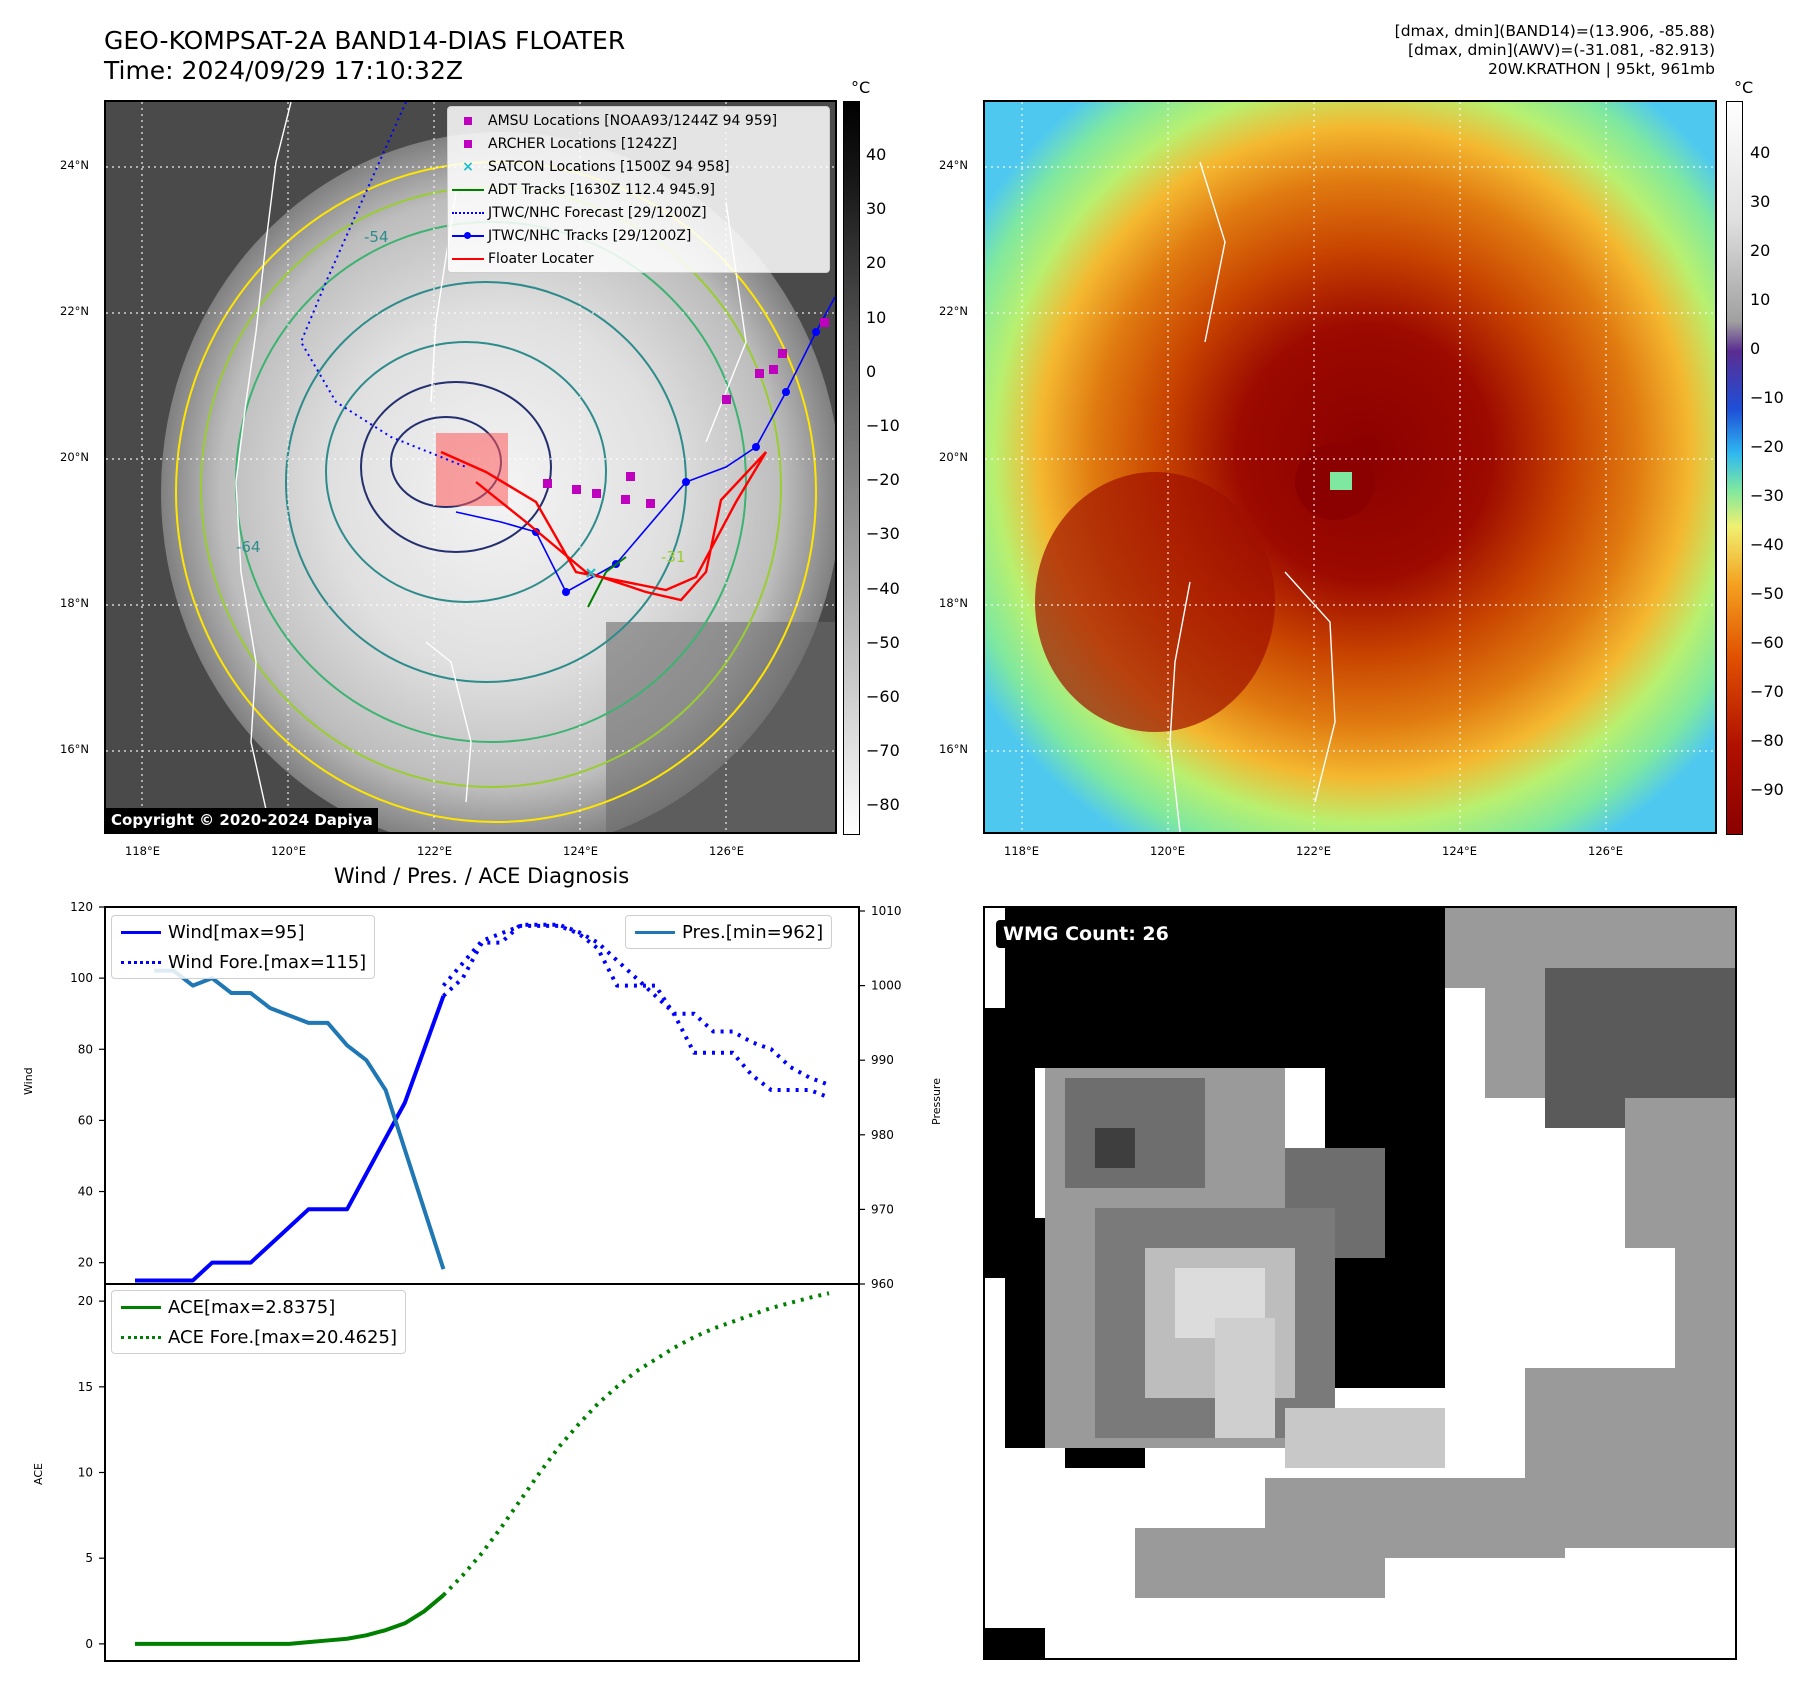 Image resolution: width=1797 pixels, height=1690 pixels. Describe the element at coordinates (288, 851) in the screenshot. I see `lon-label-120: 120°E` at that location.